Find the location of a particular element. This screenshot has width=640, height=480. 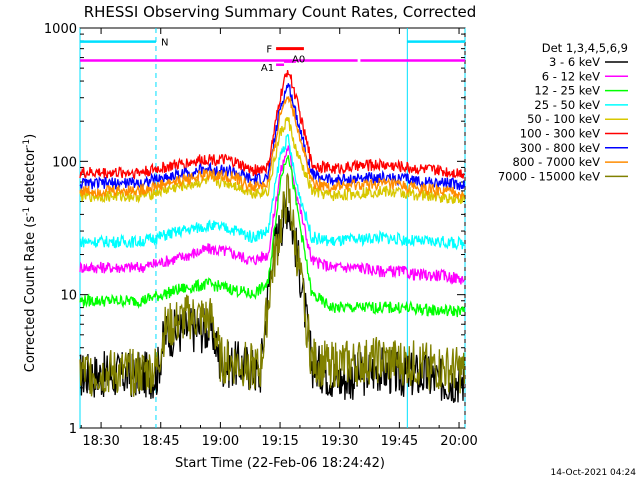

legend-label-4: 50 - 100 keV is located at coordinates (563, 119).